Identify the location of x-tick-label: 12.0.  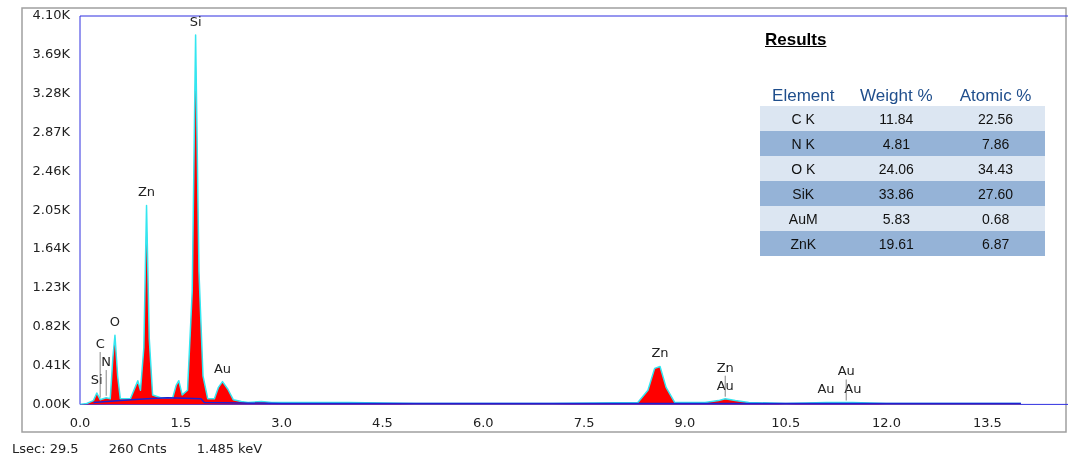
(887, 422).